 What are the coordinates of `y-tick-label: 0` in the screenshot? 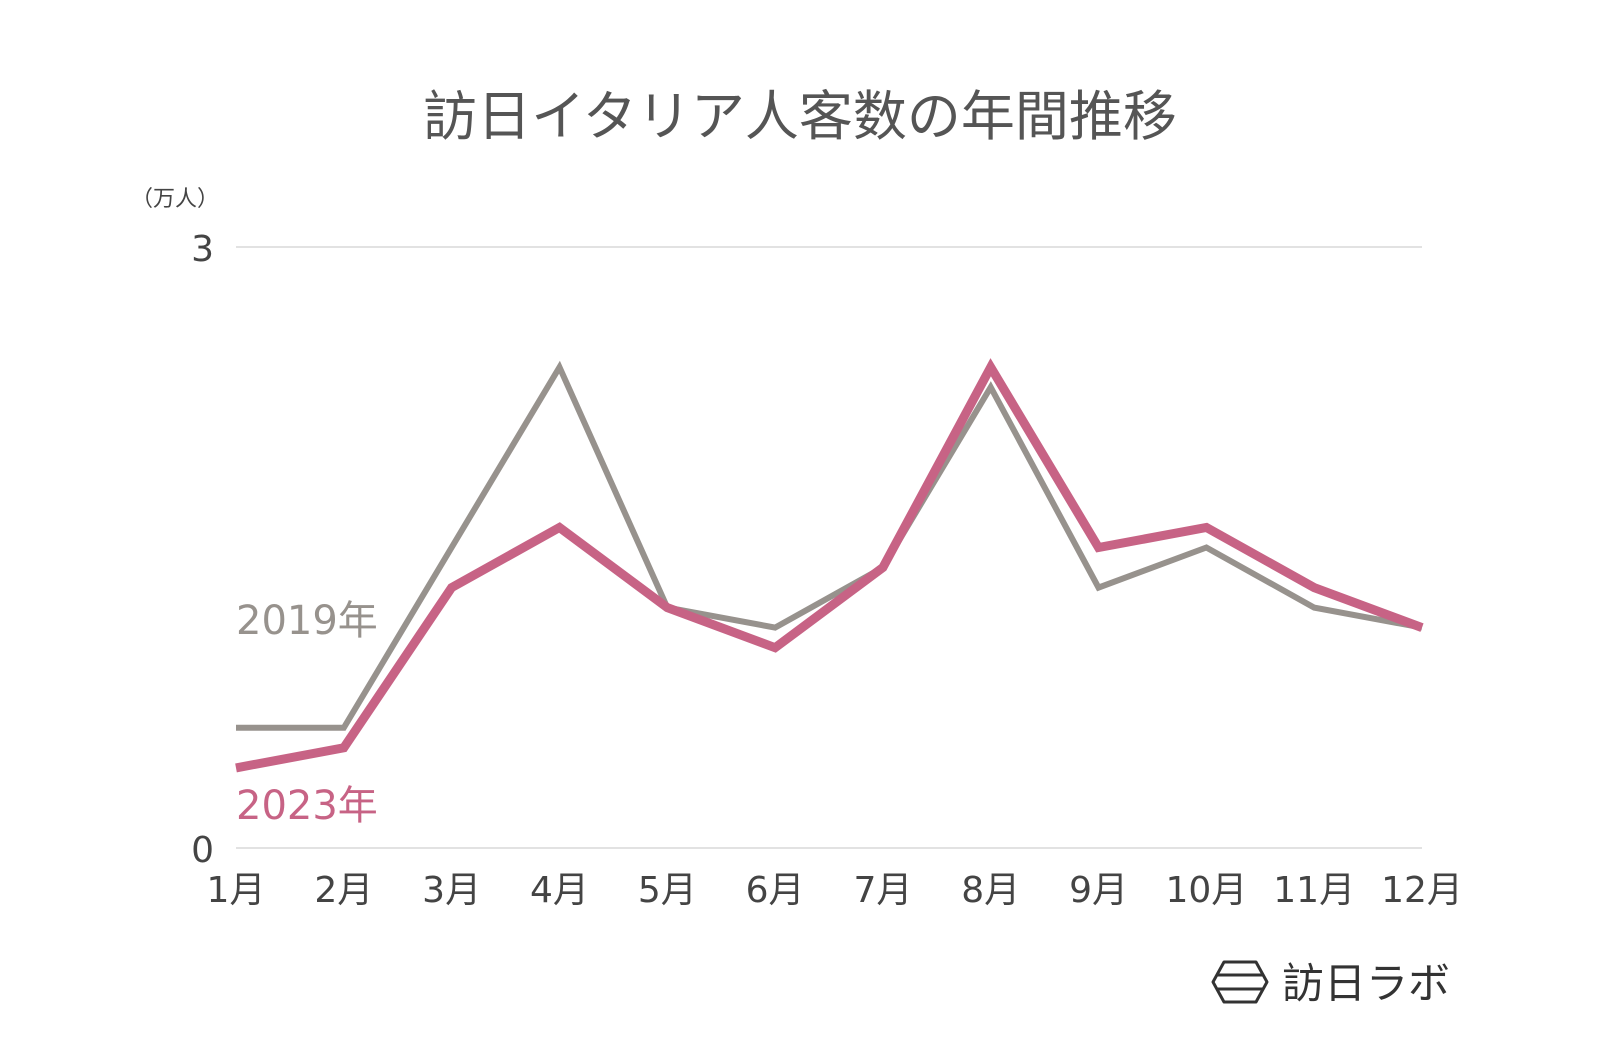 It's located at (202, 850).